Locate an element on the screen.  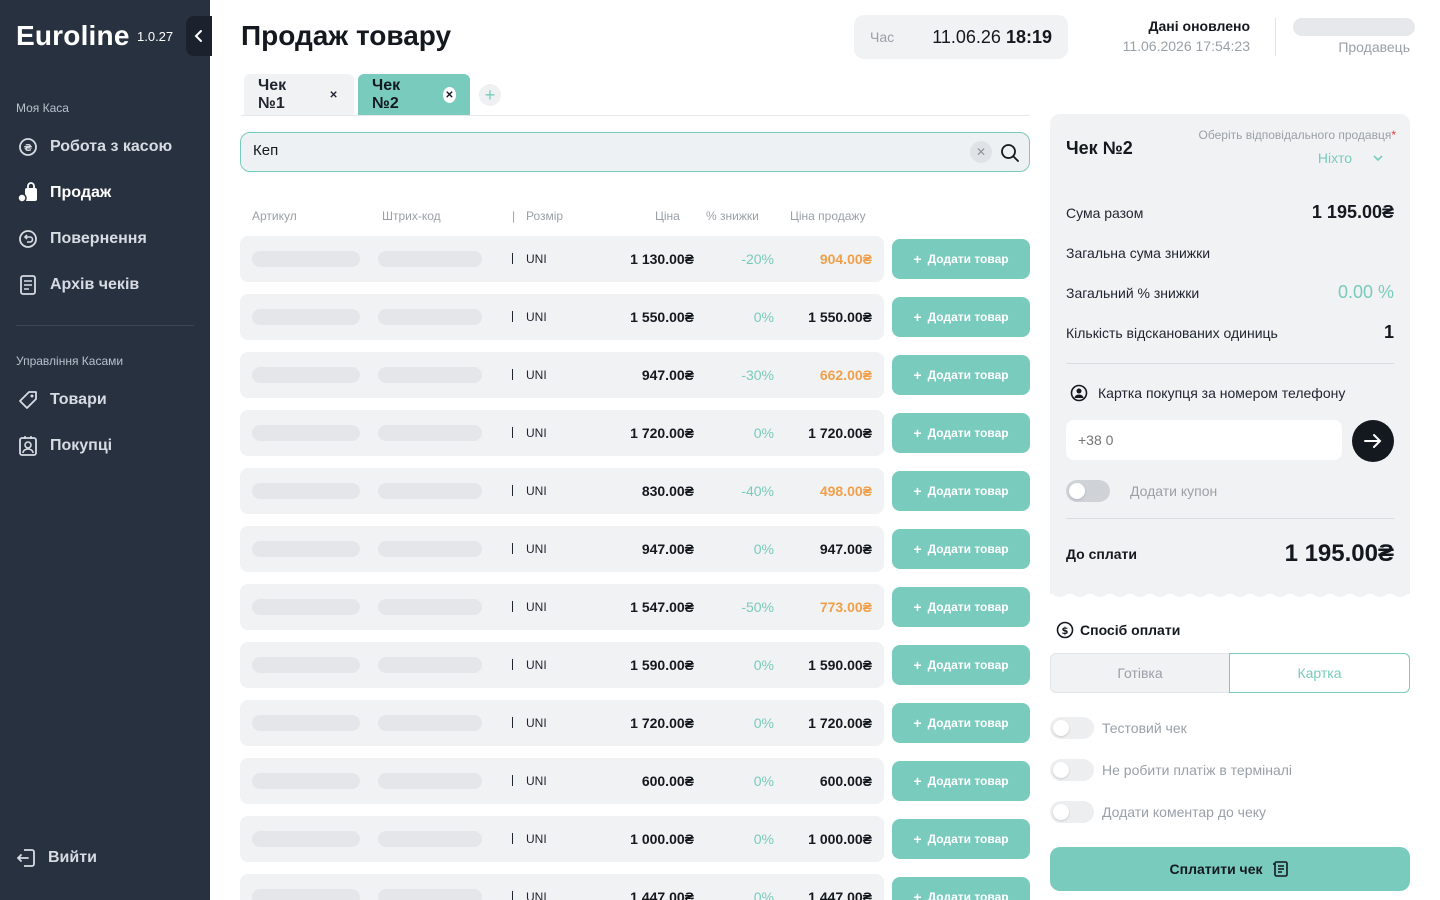
search-bar: ✕ is located at coordinates (635, 152).